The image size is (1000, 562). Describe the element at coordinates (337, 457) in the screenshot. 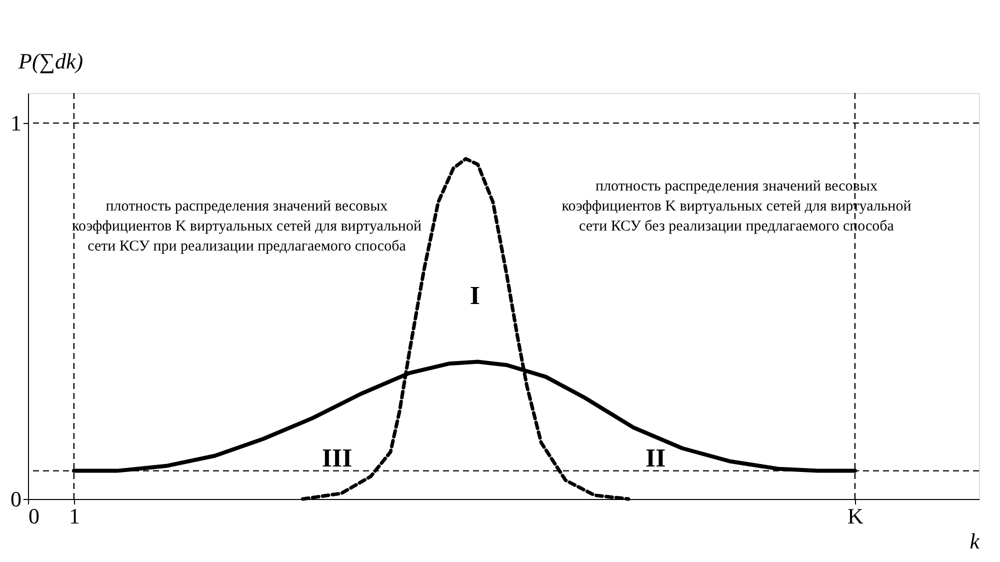

I see `annotation: III` at that location.